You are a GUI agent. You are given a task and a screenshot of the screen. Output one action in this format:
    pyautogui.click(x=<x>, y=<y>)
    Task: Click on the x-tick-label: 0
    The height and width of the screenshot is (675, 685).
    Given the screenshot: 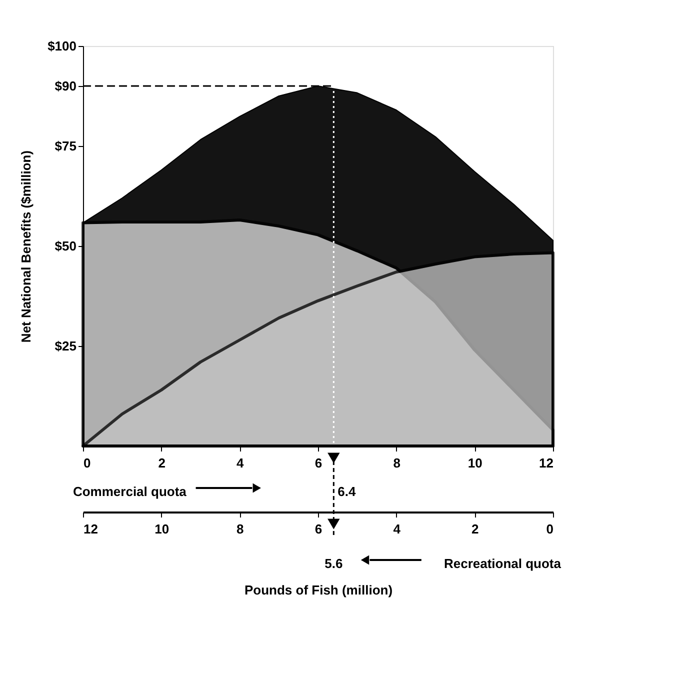 What is the action you would take?
    pyautogui.click(x=87, y=463)
    